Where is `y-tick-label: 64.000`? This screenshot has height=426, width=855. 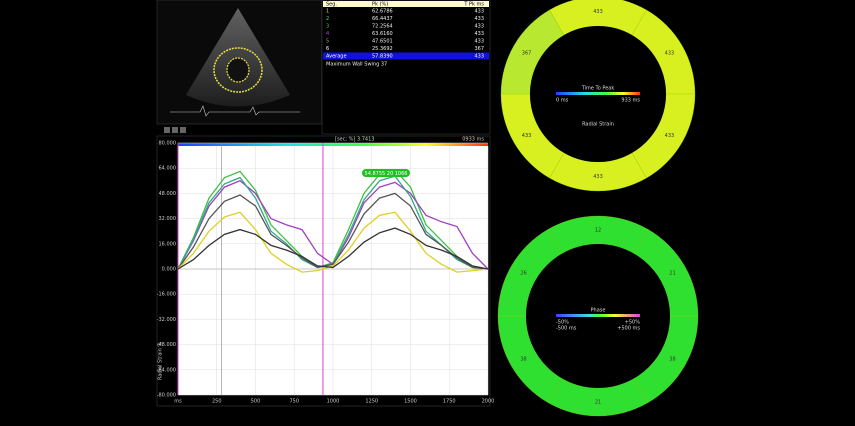
y-tick-label: 64.000 is located at coordinates (168, 169).